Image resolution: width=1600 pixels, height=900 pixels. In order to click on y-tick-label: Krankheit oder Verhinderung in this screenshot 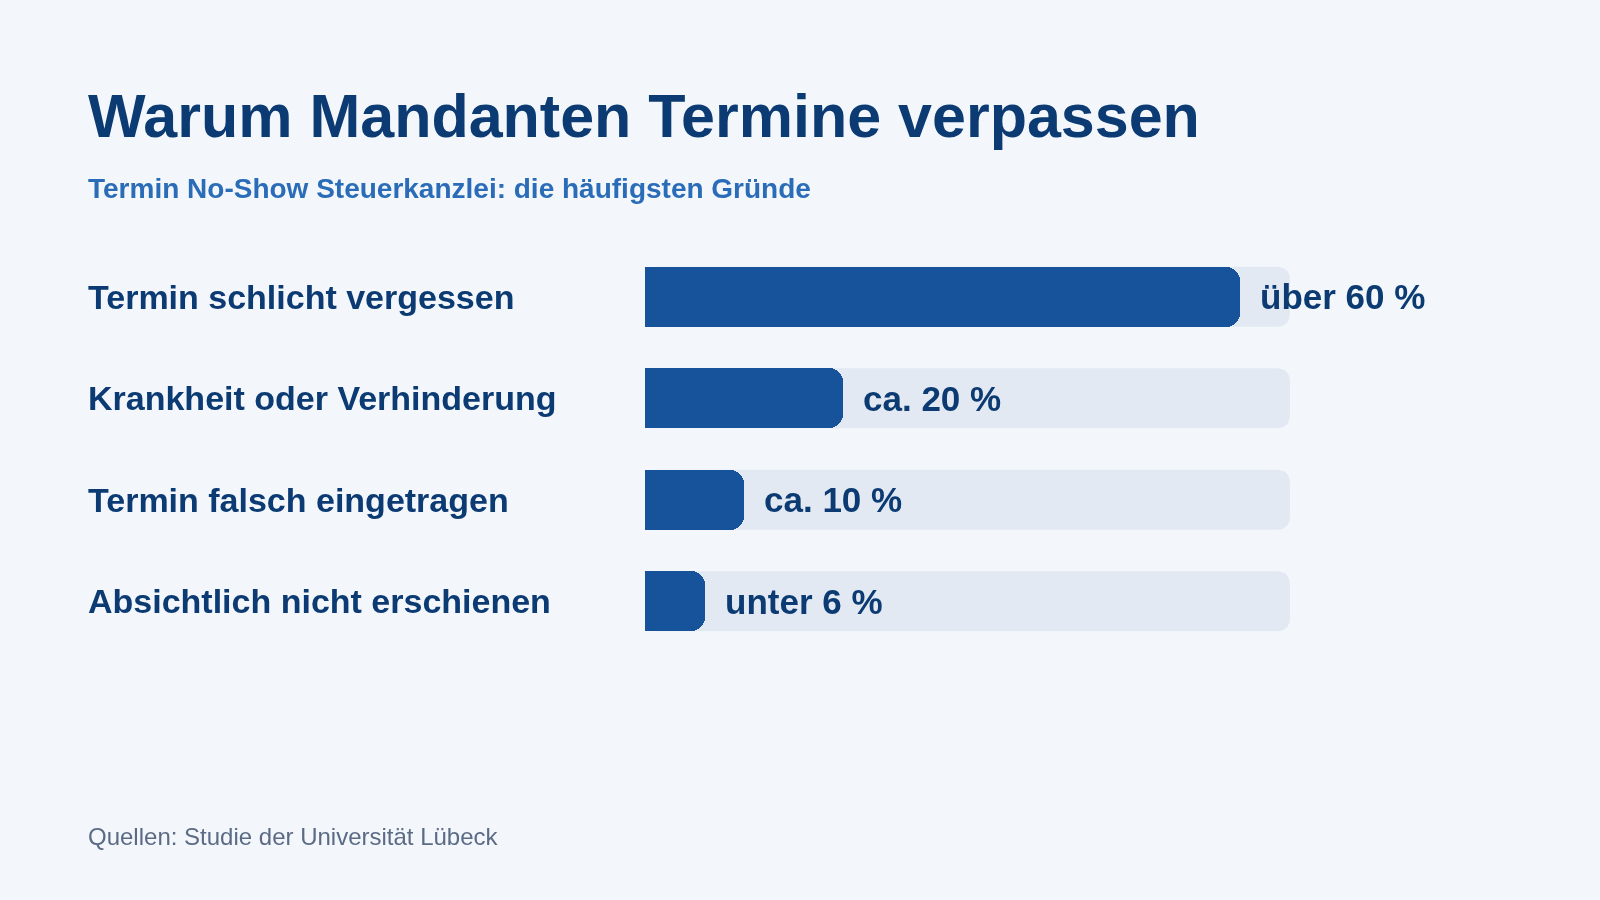, I will do `click(322, 398)`.